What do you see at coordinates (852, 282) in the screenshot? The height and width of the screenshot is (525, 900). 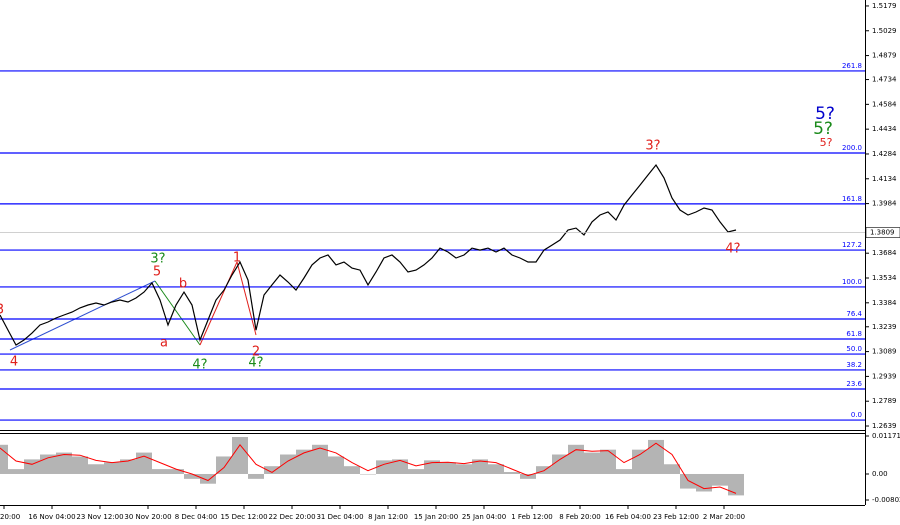 I see `fib-label: 100.0` at bounding box center [852, 282].